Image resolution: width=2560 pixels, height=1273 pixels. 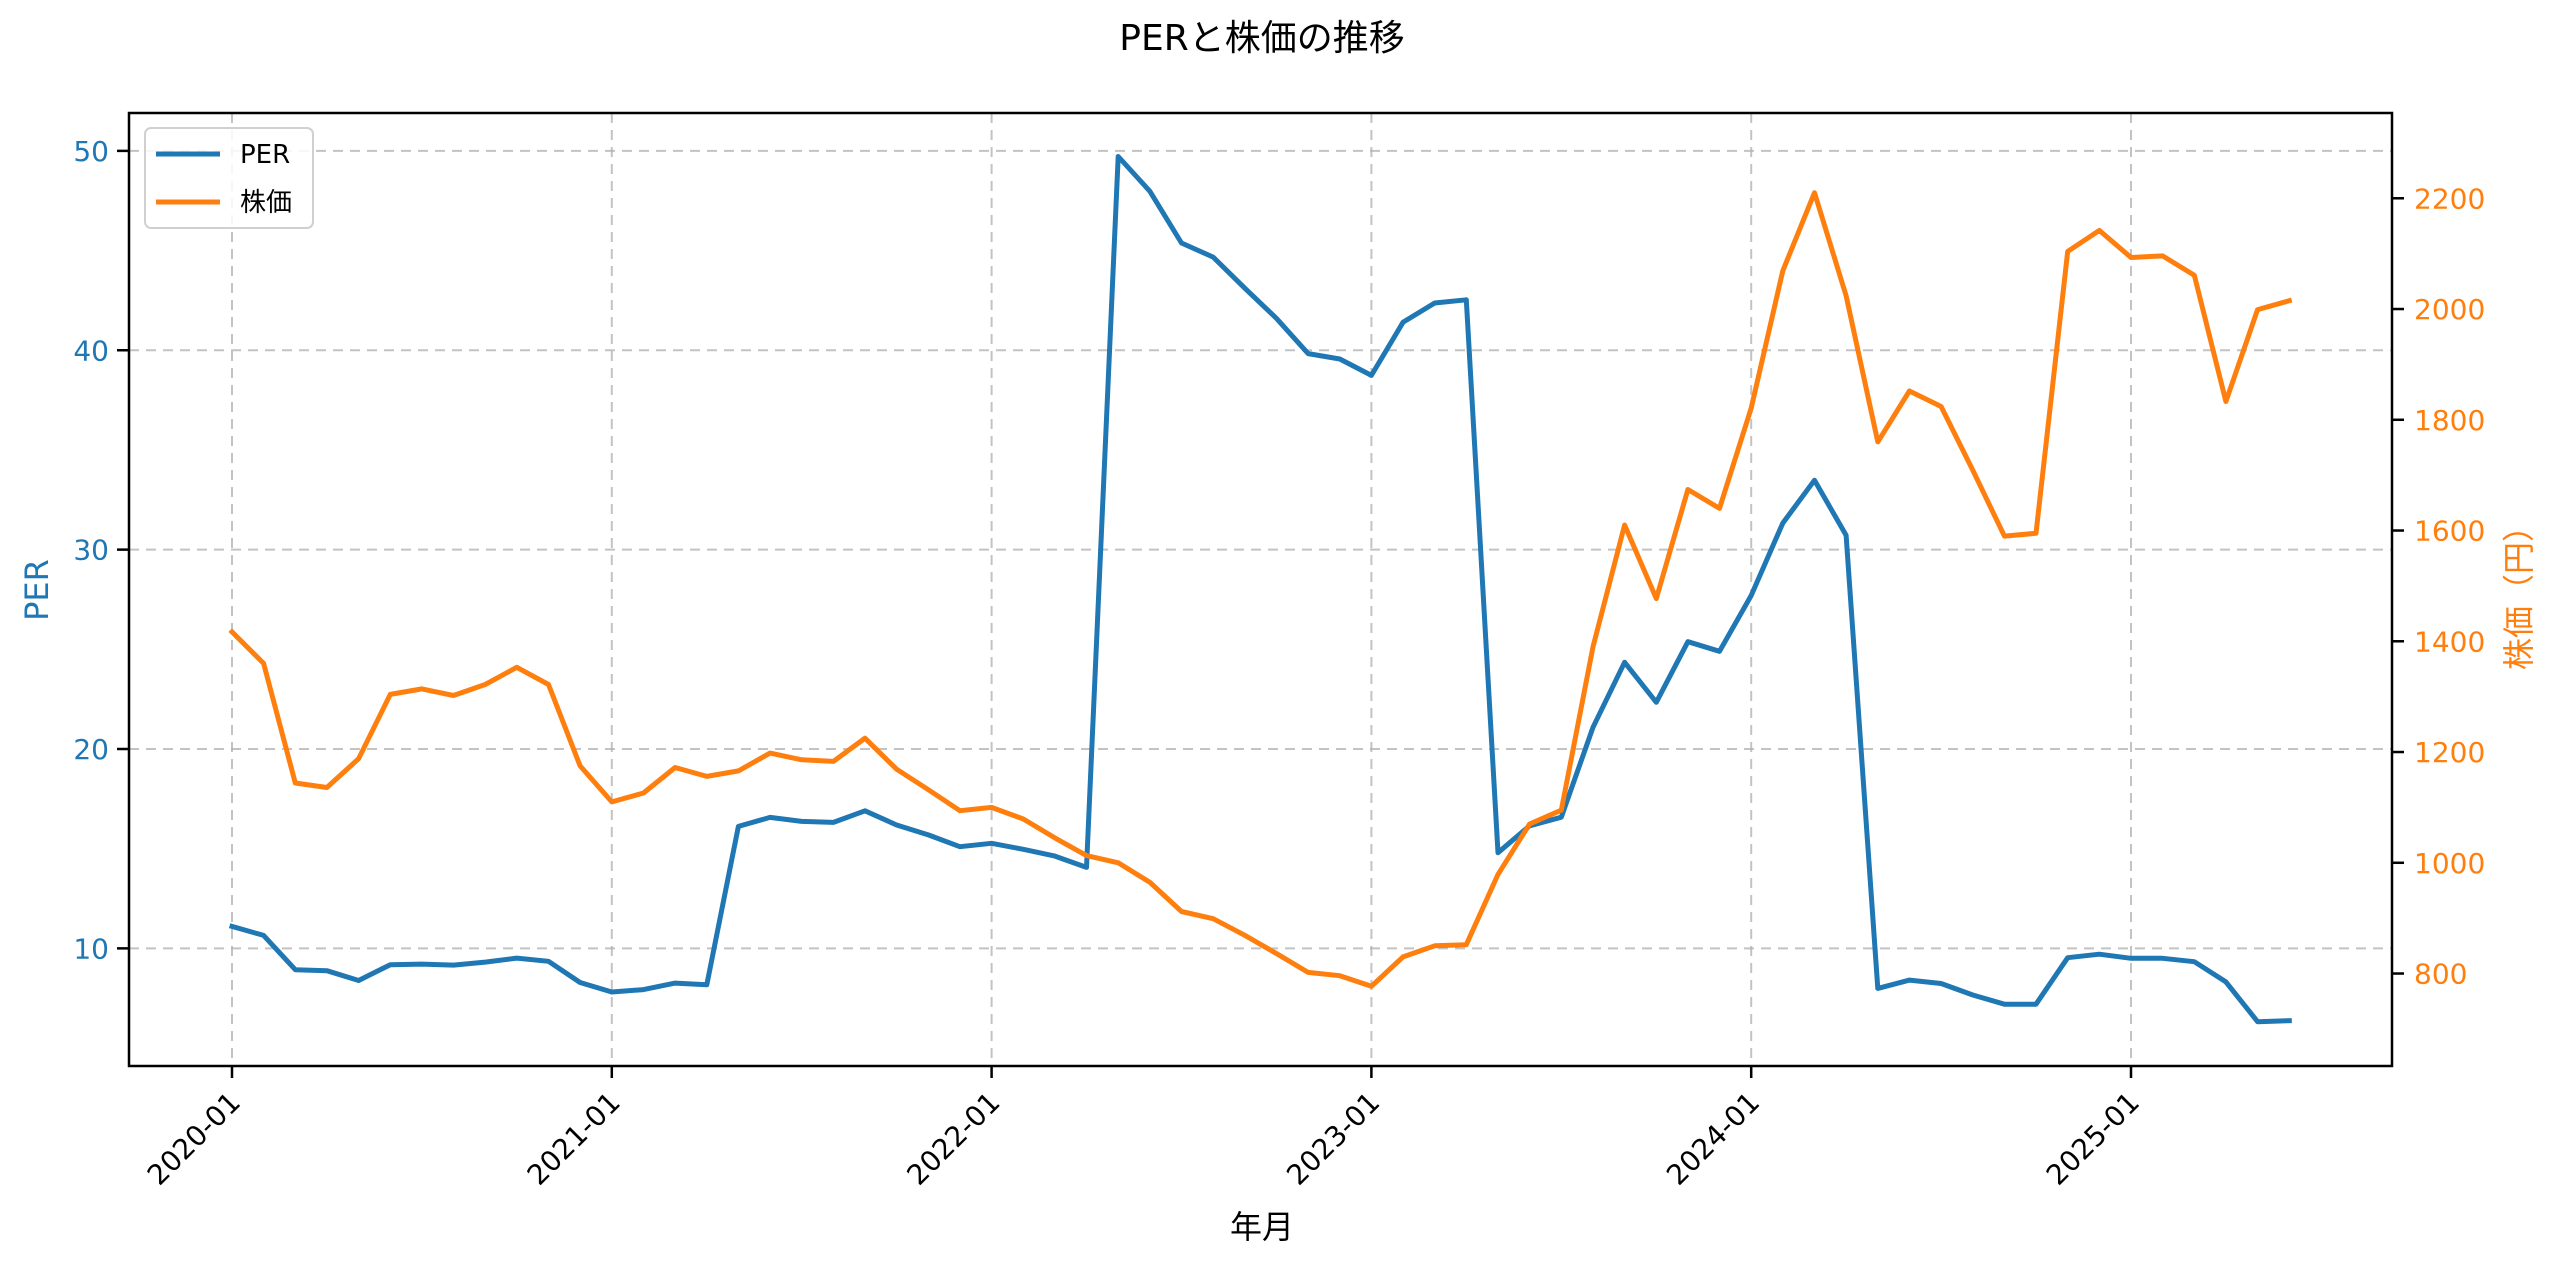 I want to click on y-left-tick-label: 40, so click(x=91, y=350).